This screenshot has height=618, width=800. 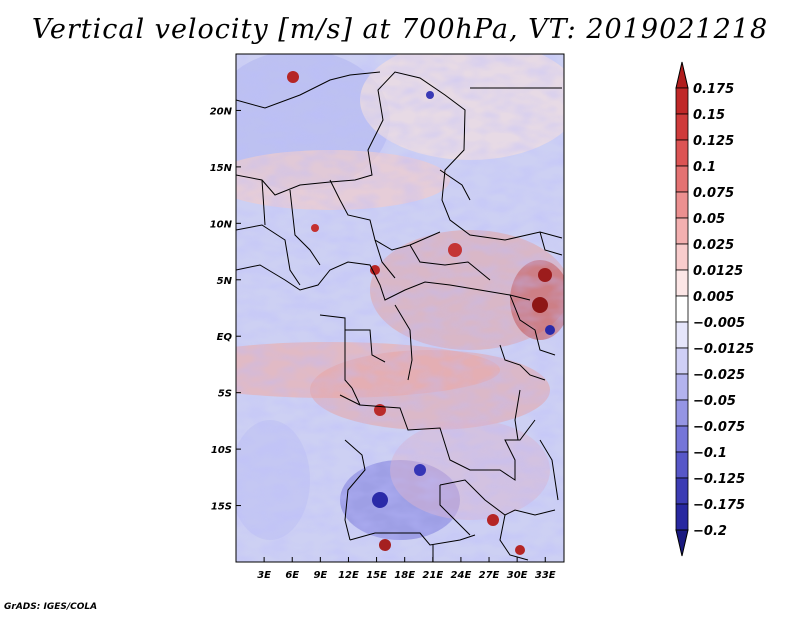 I want to click on colorbar-label: −0.175, so click(x=719, y=505).